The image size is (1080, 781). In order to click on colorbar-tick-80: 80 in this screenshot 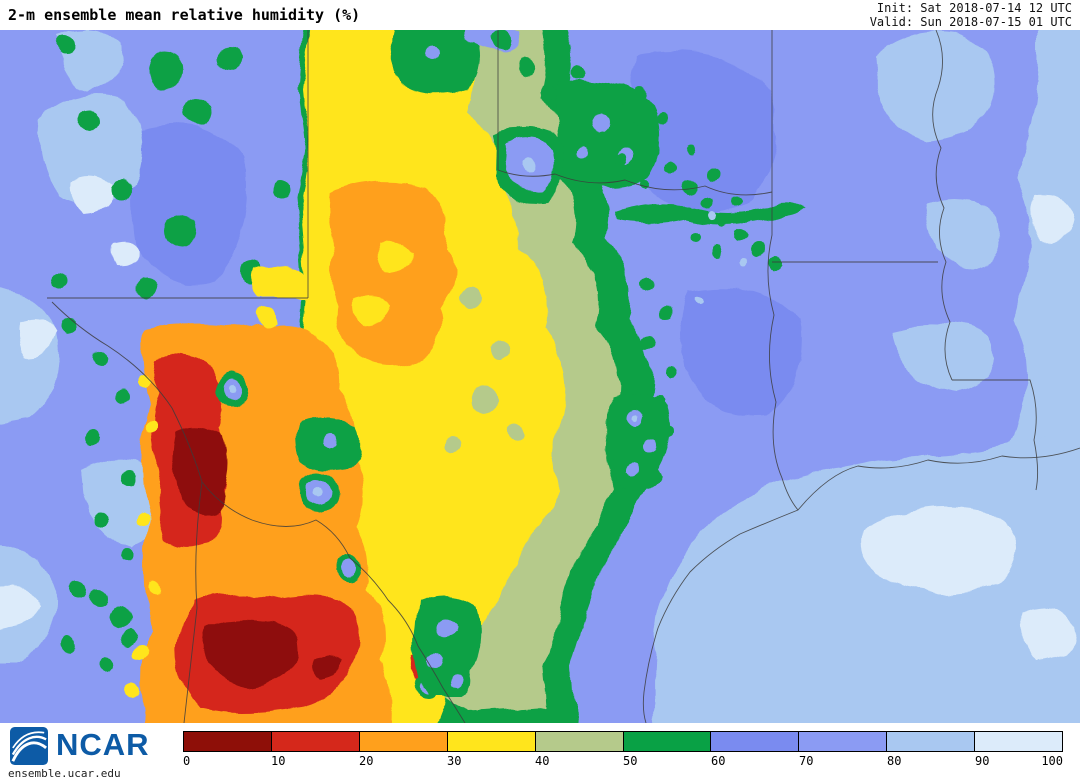, I will do `click(894, 761)`.